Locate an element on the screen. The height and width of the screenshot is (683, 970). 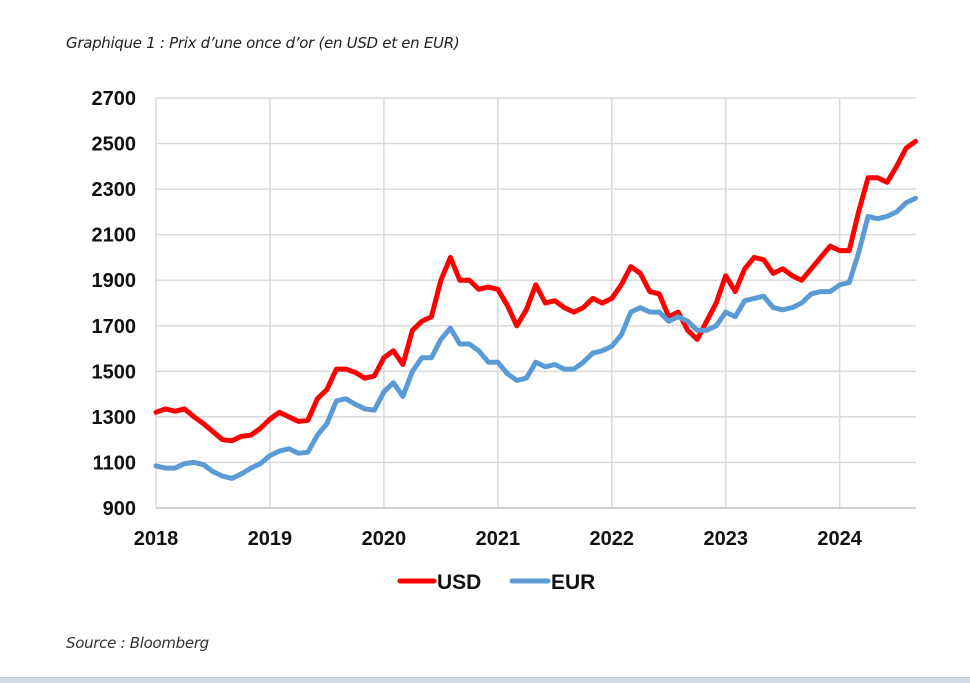
x-tick-label: 2021 is located at coordinates (498, 539).